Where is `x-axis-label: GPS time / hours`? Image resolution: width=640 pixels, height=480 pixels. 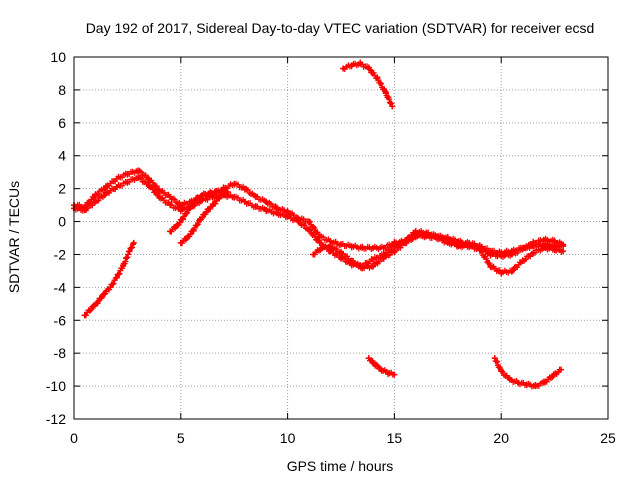 x-axis-label: GPS time / hours is located at coordinates (340, 466).